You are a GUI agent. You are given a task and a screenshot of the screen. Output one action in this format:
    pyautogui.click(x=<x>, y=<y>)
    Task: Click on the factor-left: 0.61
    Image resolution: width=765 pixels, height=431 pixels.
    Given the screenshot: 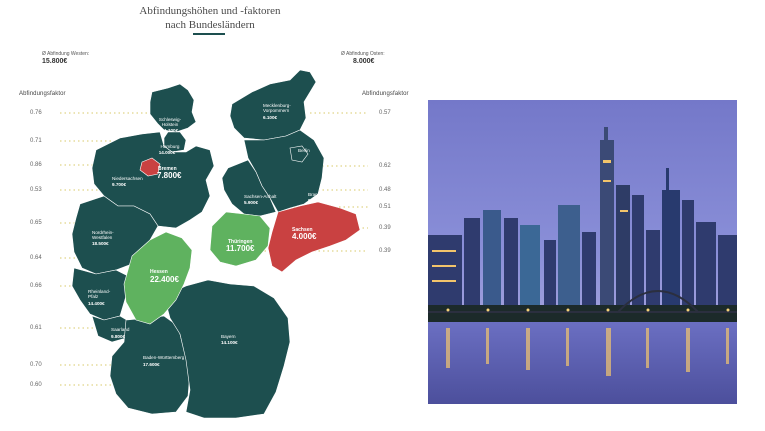 What is the action you would take?
    pyautogui.click(x=36, y=328)
    